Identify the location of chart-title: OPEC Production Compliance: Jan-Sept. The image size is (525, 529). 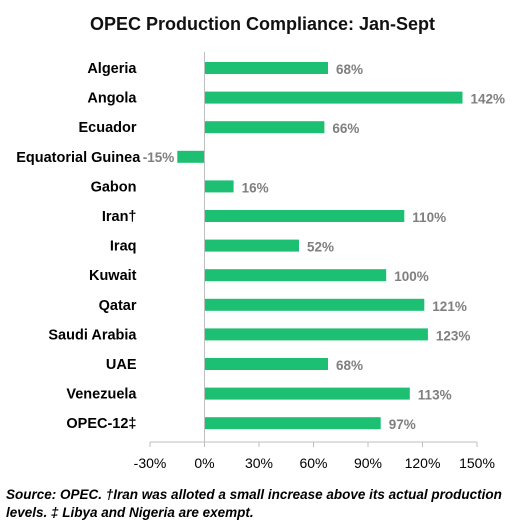
(262, 24).